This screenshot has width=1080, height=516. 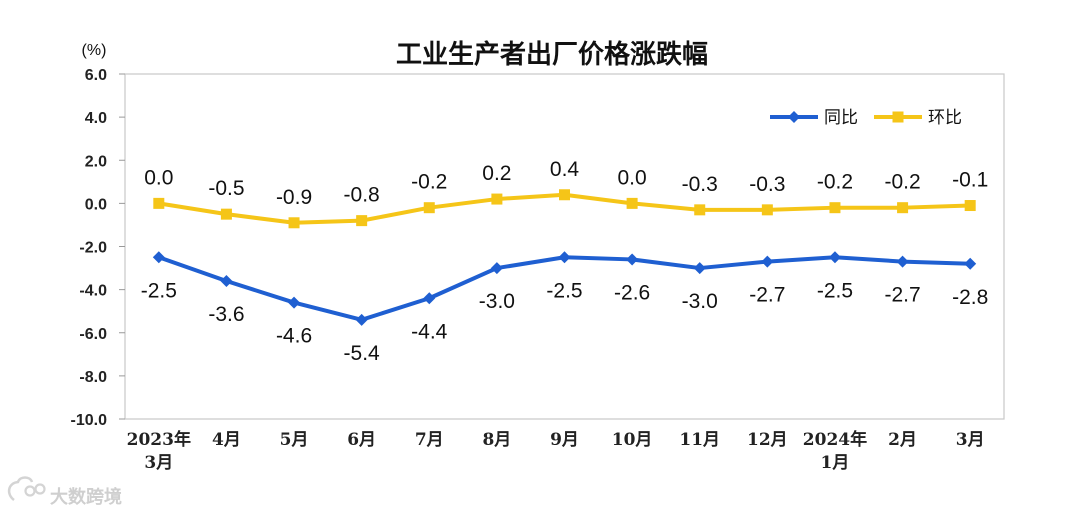 I want to click on y-axis-unit-label: (%), so click(x=94, y=50).